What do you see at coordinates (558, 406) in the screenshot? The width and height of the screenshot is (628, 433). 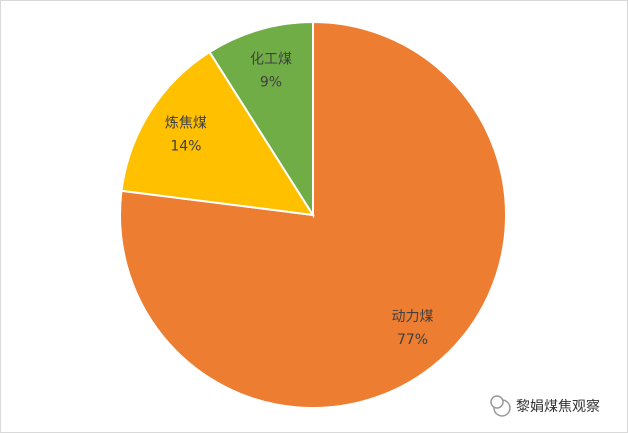 I see `watermark: 黎娟煤焦观察` at bounding box center [558, 406].